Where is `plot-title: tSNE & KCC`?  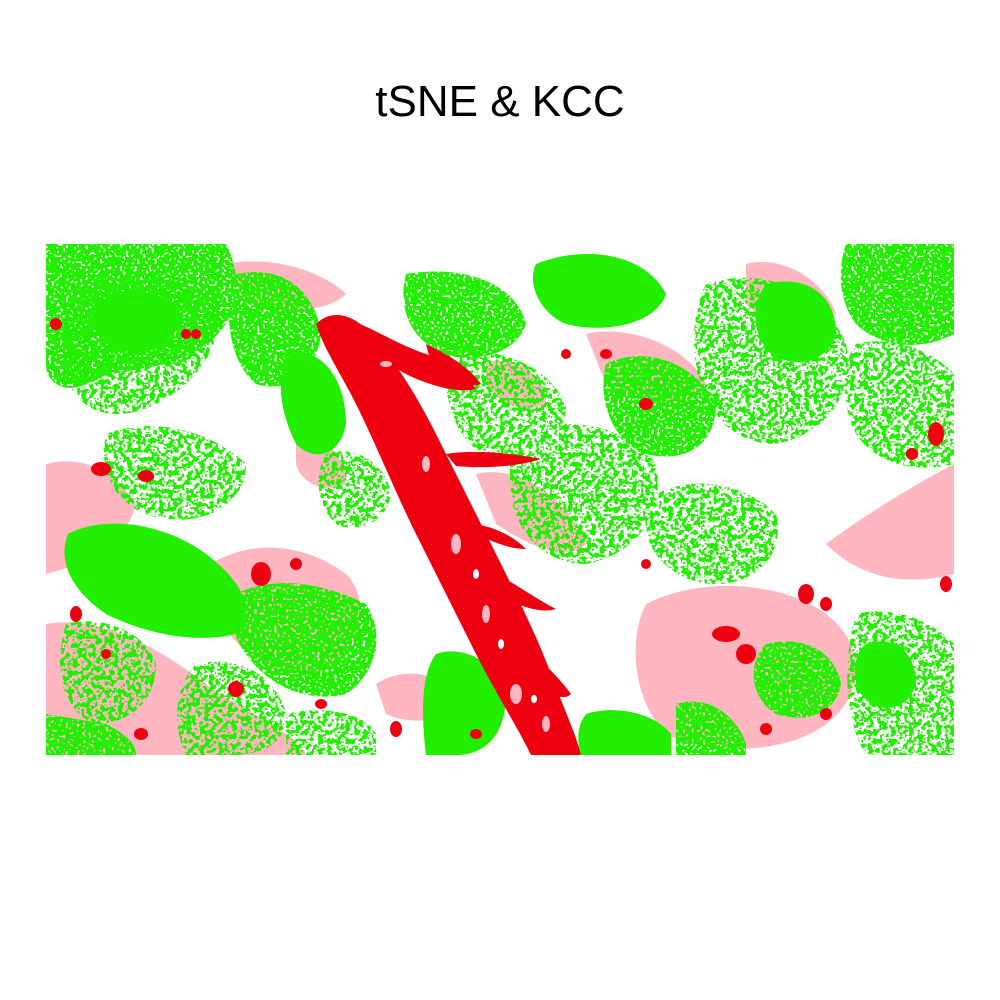 plot-title: tSNE & KCC is located at coordinates (500, 101).